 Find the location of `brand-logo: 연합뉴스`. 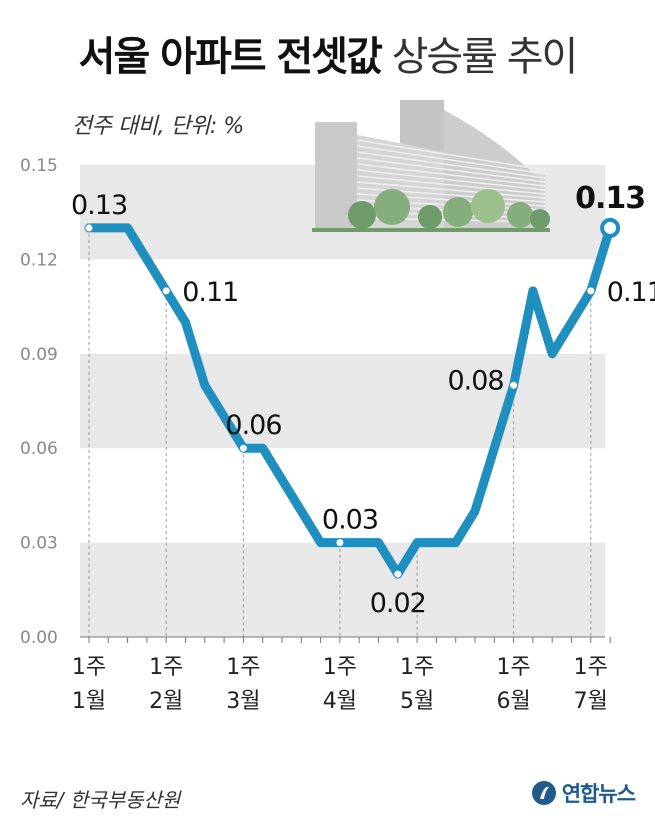

brand-logo: 연합뉴스 is located at coordinates (583, 793).